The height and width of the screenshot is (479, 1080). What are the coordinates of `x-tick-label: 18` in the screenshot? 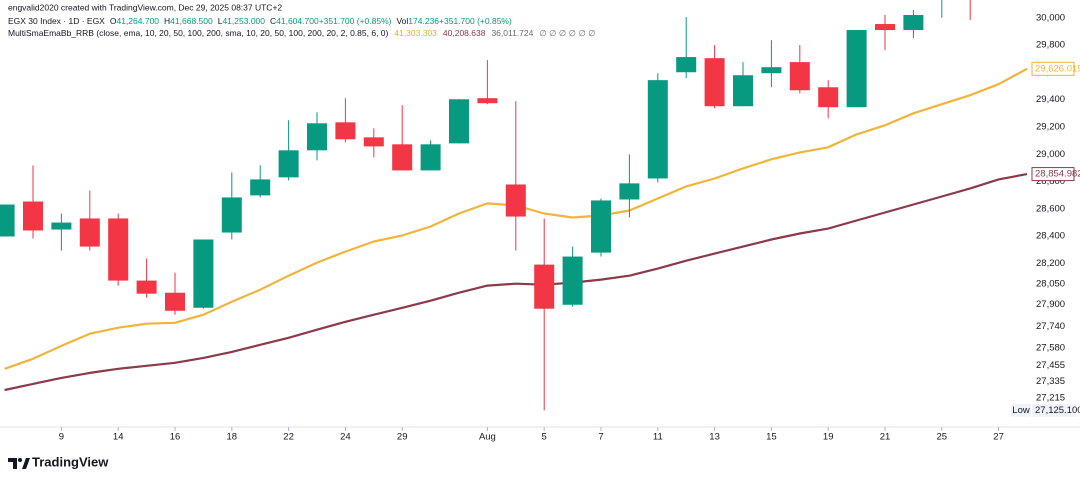 It's located at (232, 437).